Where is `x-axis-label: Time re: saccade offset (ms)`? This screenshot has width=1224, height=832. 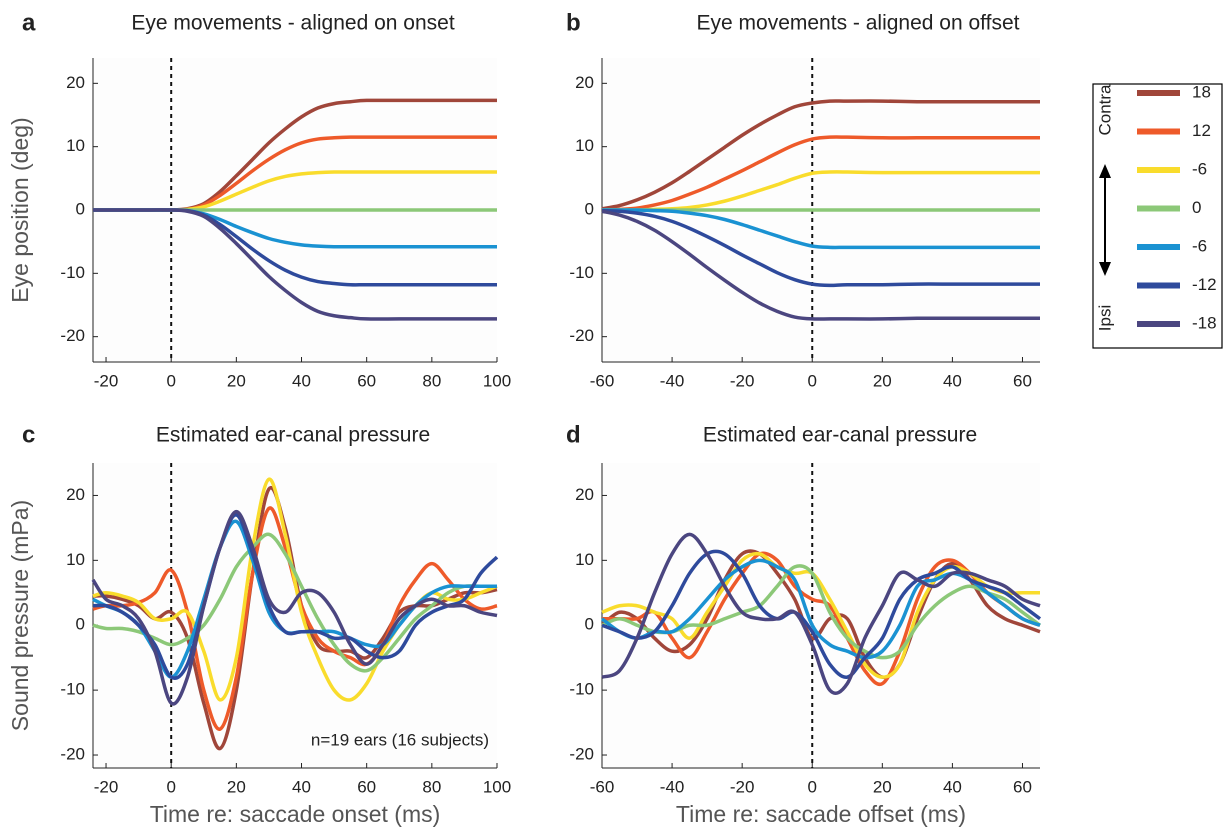
x-axis-label: Time re: saccade offset (ms) is located at coordinates (821, 814).